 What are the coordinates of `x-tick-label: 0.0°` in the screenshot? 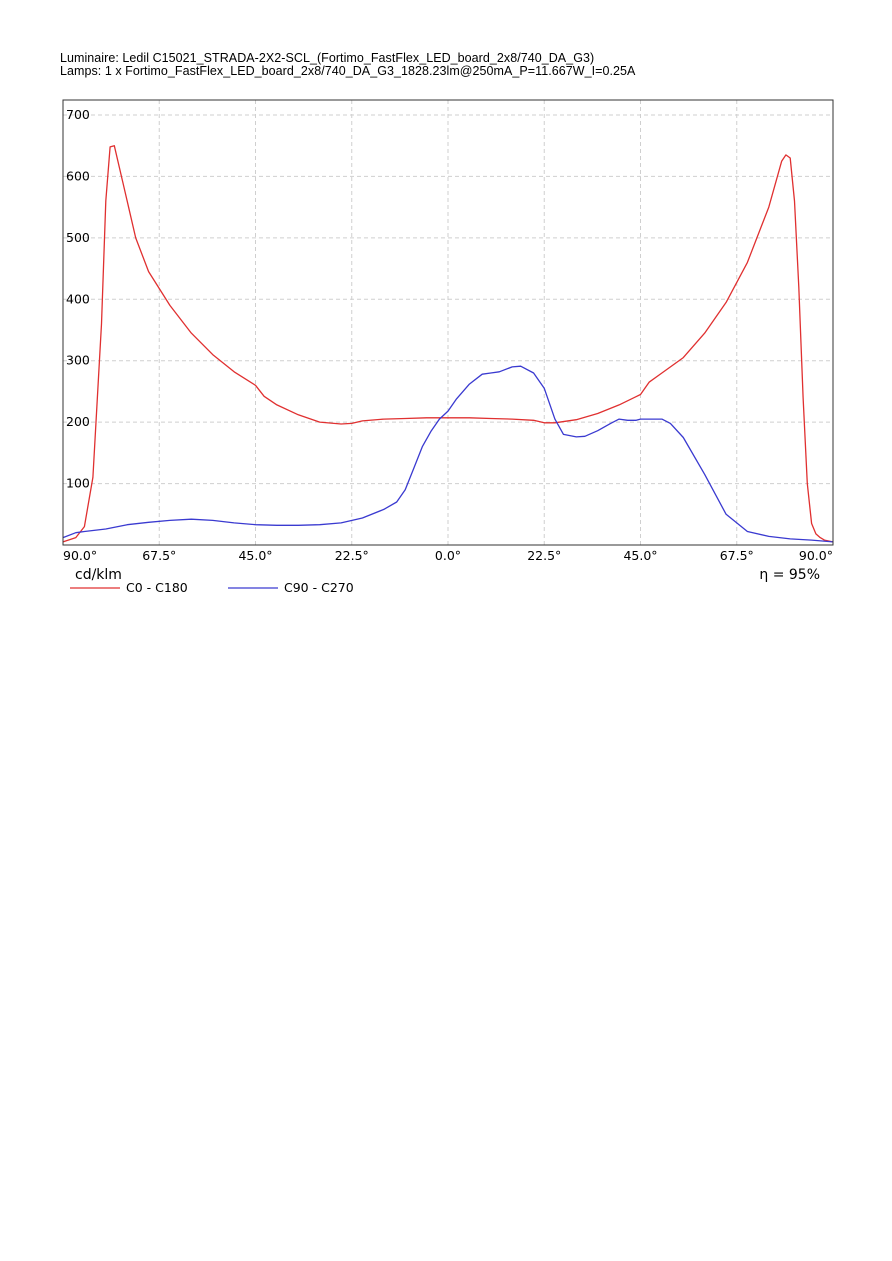 It's located at (448, 555).